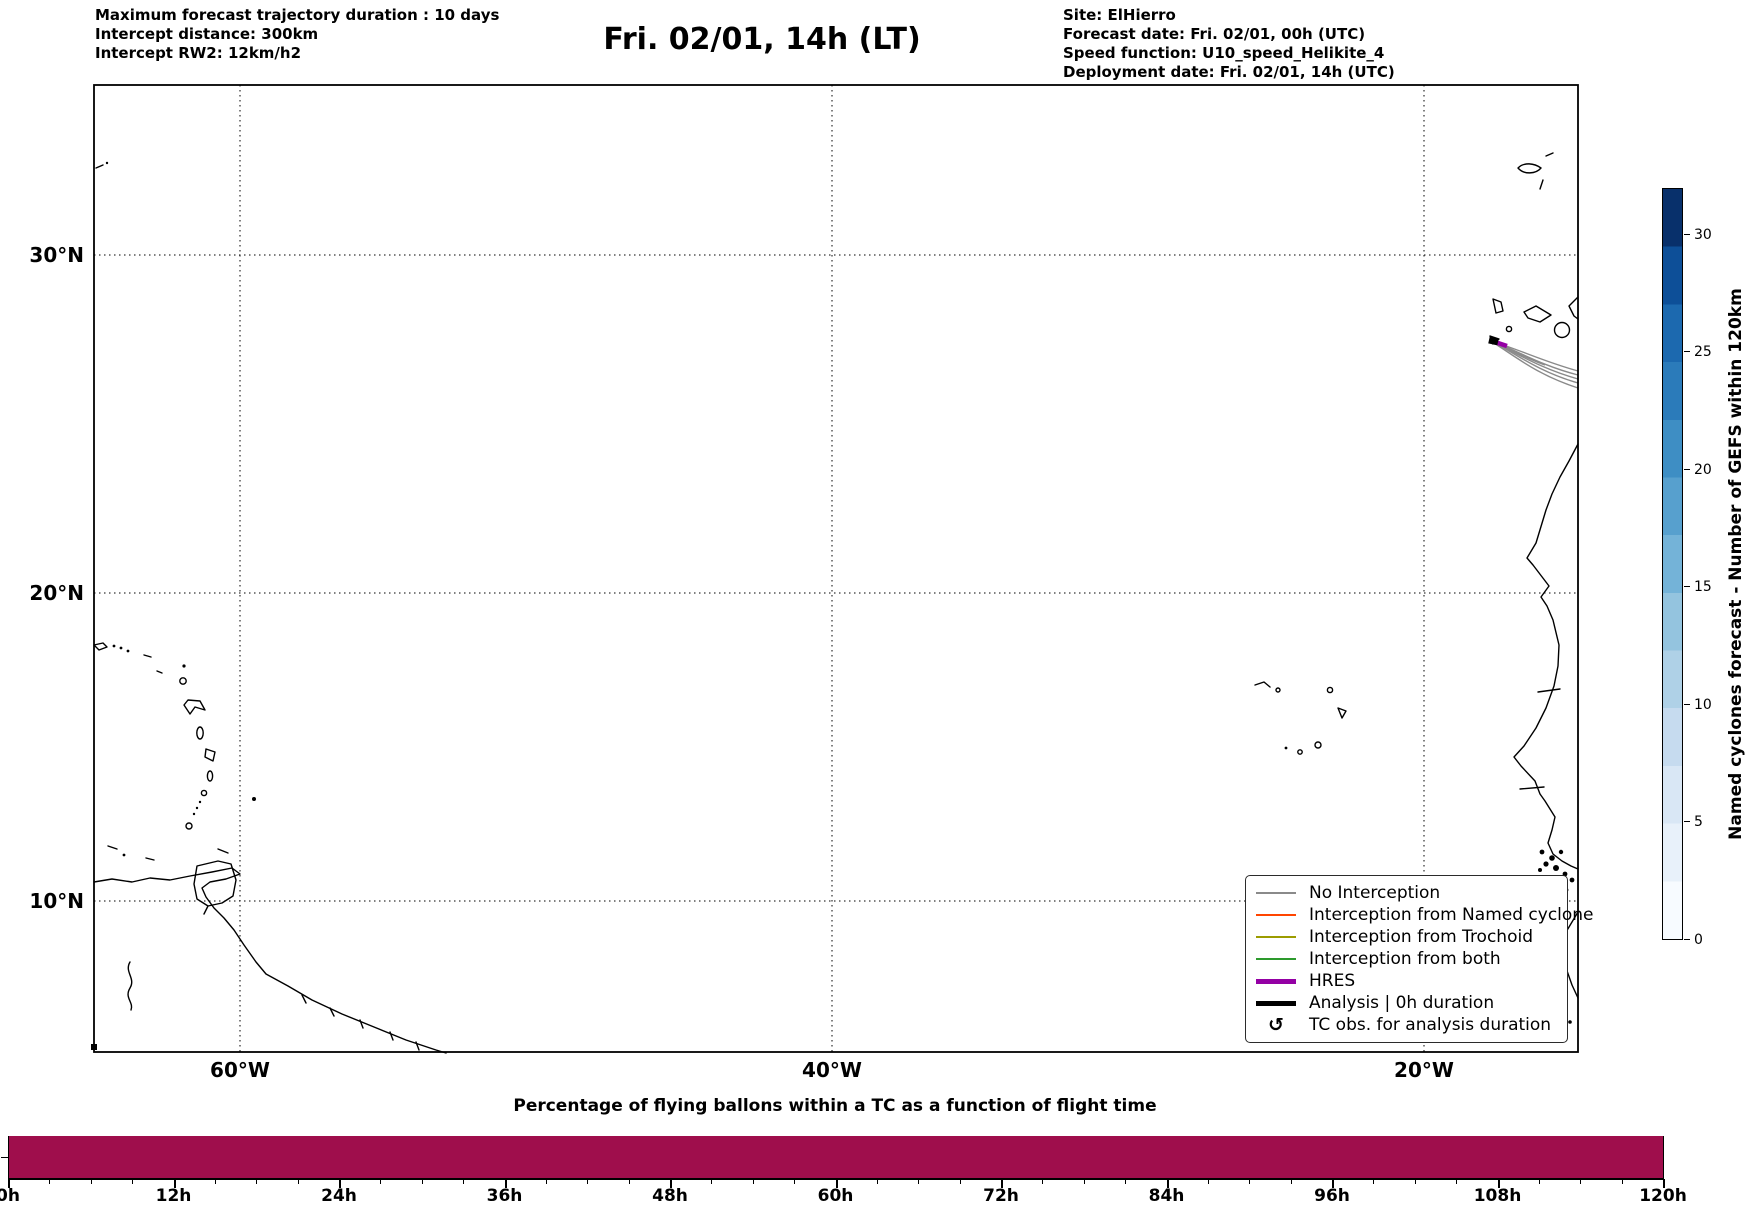  Describe the element at coordinates (1703, 352) in the screenshot. I see `colorbar-tick-label: 25` at that location.